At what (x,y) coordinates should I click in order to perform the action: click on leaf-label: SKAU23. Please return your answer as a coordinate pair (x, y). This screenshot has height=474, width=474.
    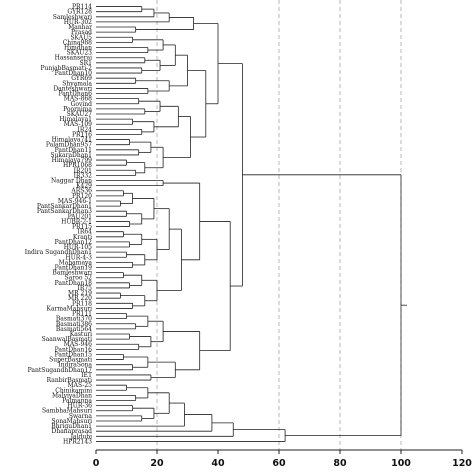
    Looking at the image, I should click on (80, 53).